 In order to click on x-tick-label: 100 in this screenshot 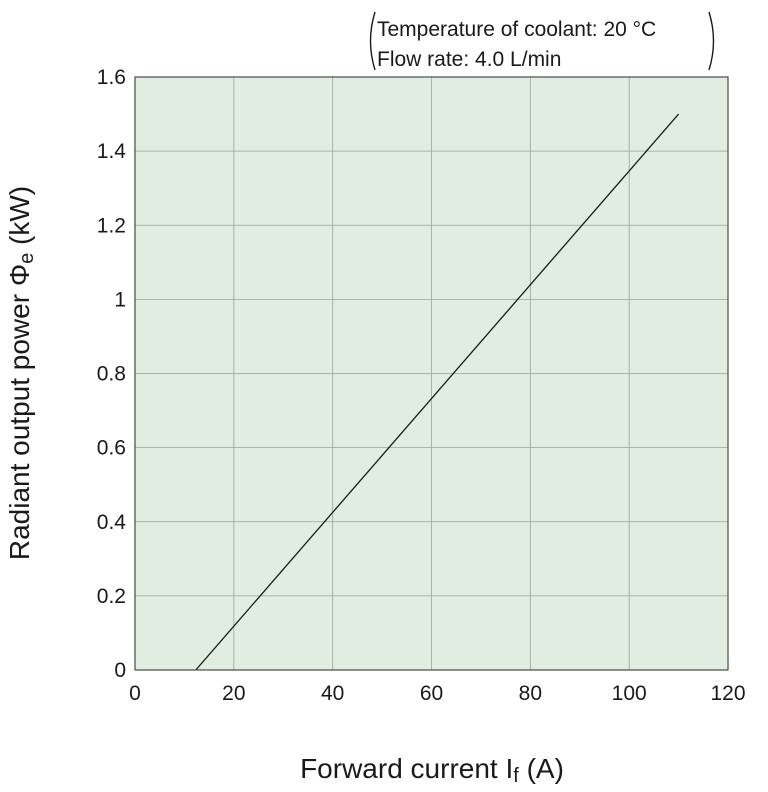, I will do `click(629, 693)`.